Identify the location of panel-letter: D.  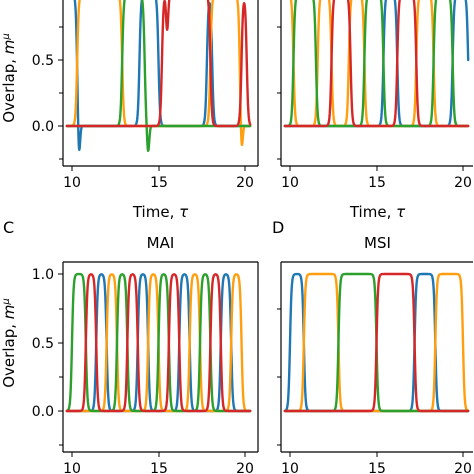
(278, 227).